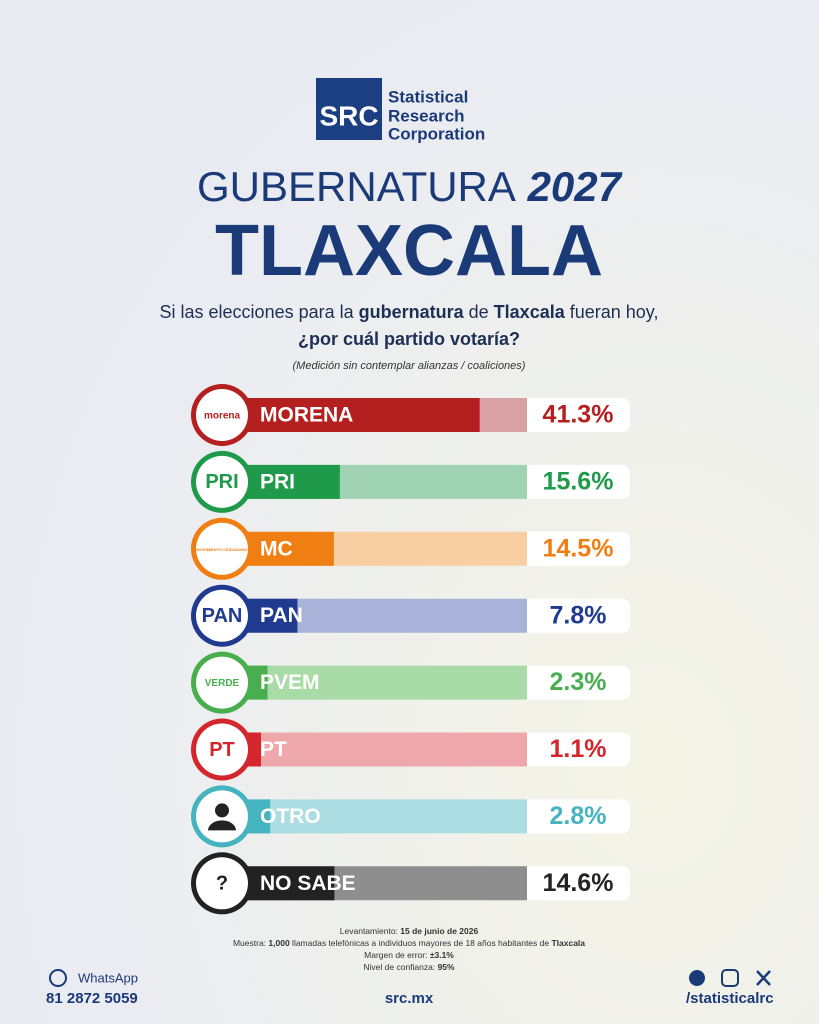 Image resolution: width=819 pixels, height=1024 pixels. What do you see at coordinates (397, 955) in the screenshot?
I see `f: Margen de error:` at bounding box center [397, 955].